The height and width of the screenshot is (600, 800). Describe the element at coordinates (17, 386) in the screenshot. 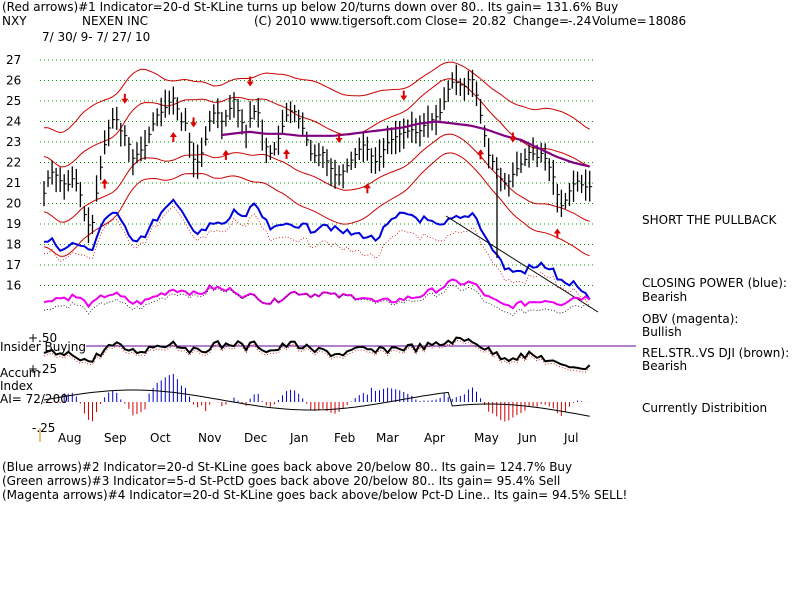

I see `index-label: Index` at that location.